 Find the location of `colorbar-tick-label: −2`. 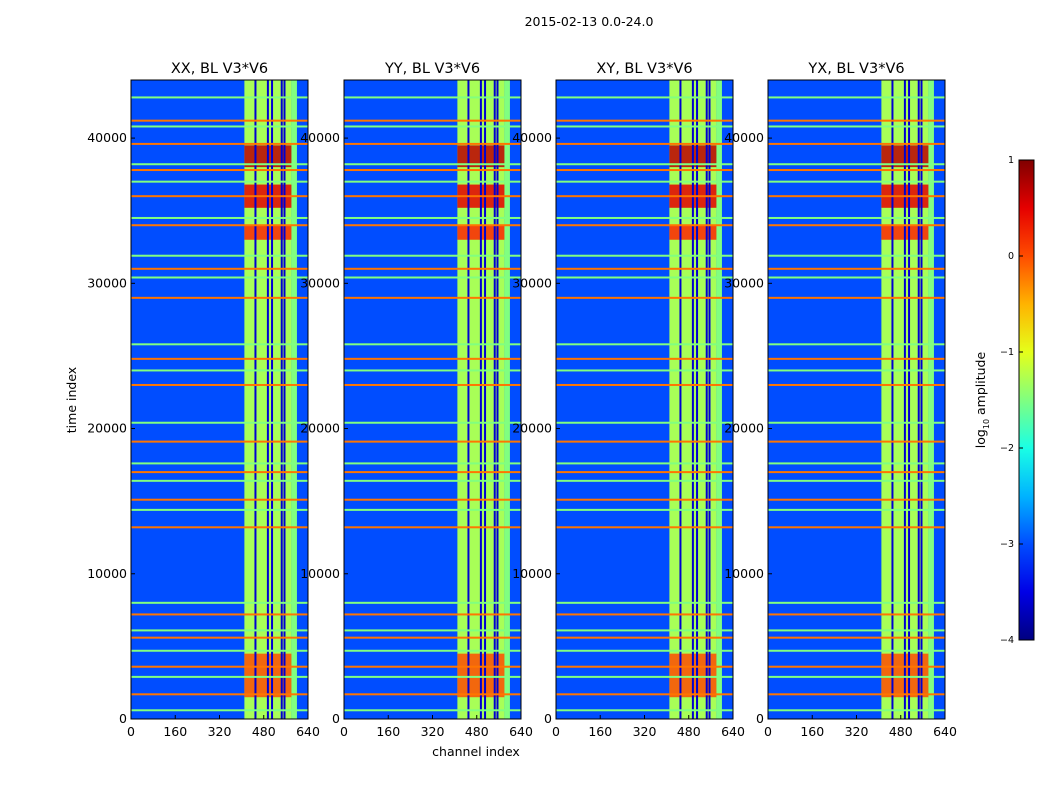

colorbar-tick-label: −2 is located at coordinates (1007, 448).